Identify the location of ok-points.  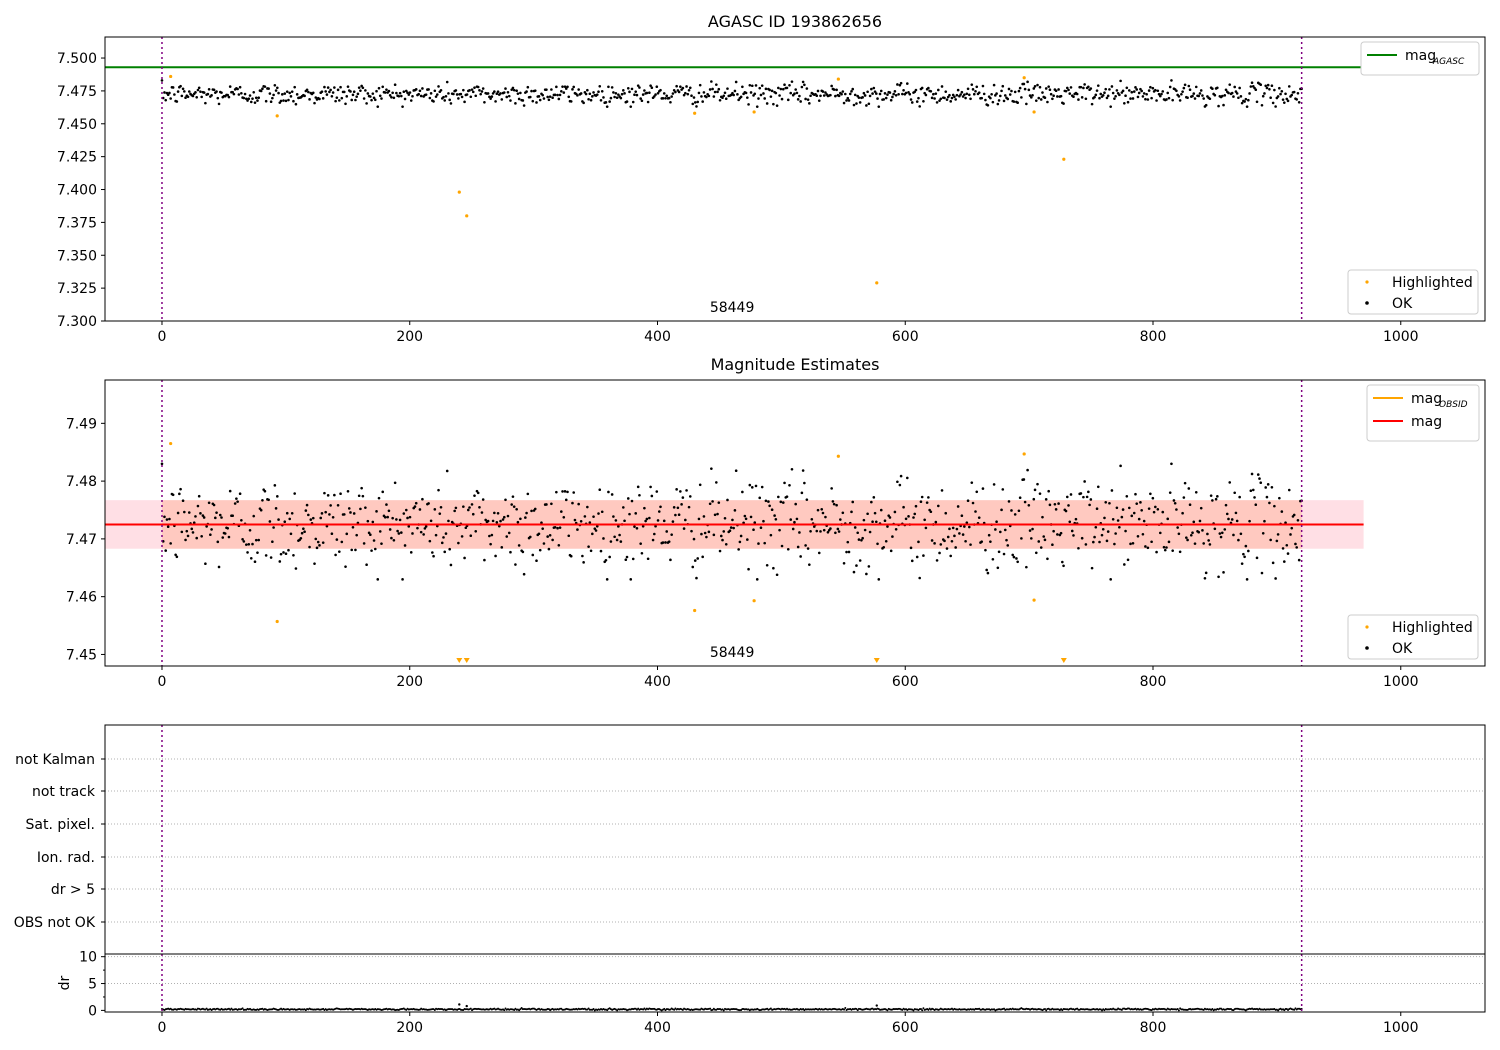
(731, 93).